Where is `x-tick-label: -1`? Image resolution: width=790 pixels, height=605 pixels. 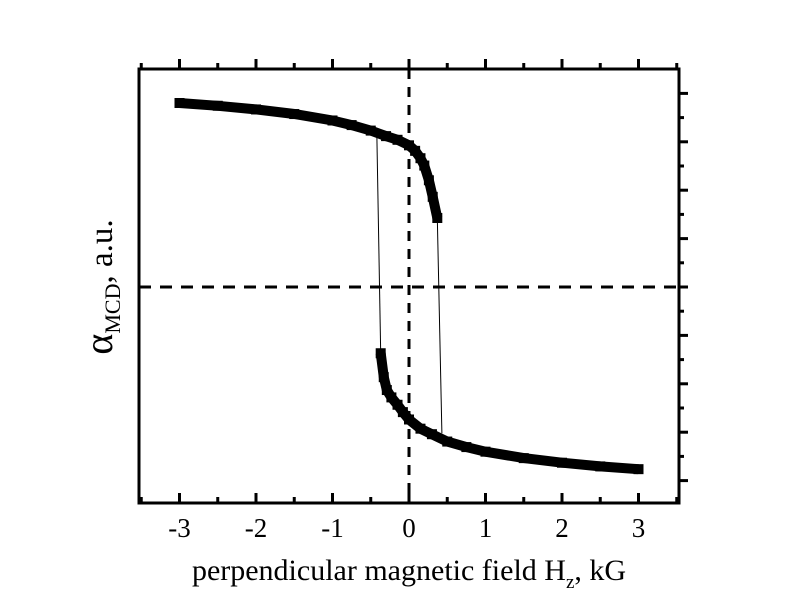 x-tick-label: -1 is located at coordinates (332, 528).